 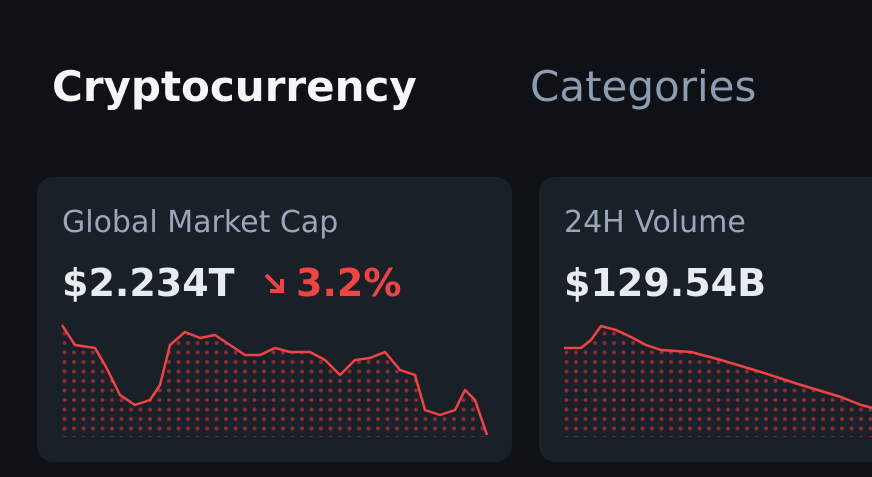 What do you see at coordinates (274, 283) in the screenshot?
I see `down-arrow-icon` at bounding box center [274, 283].